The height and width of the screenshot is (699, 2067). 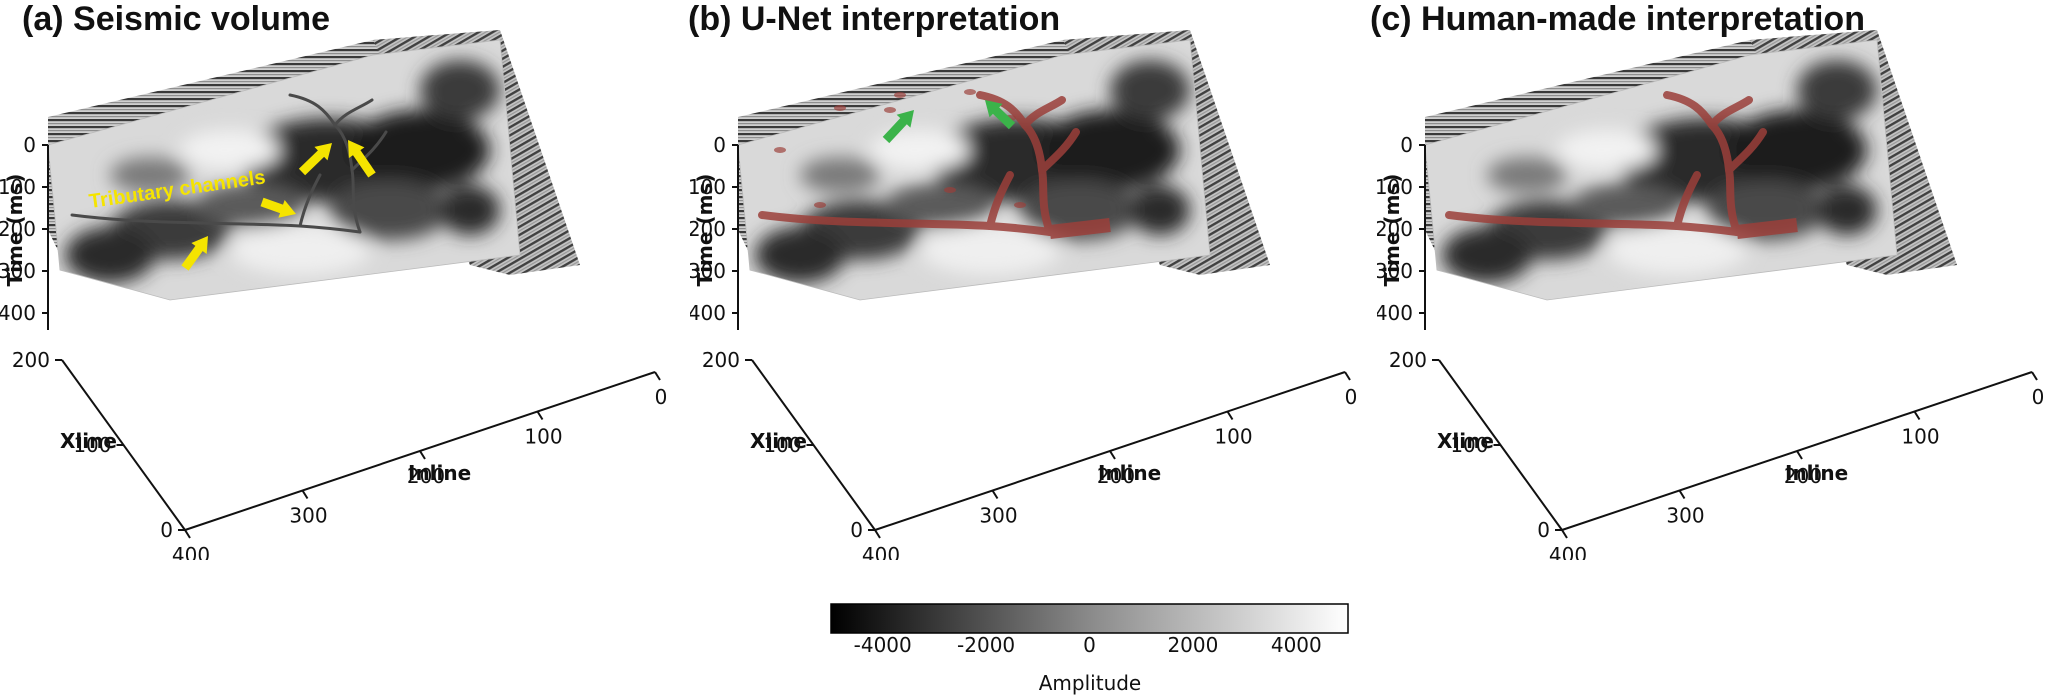 What do you see at coordinates (1391, 19) in the screenshot?
I see `panel-letter: (c)` at bounding box center [1391, 19].